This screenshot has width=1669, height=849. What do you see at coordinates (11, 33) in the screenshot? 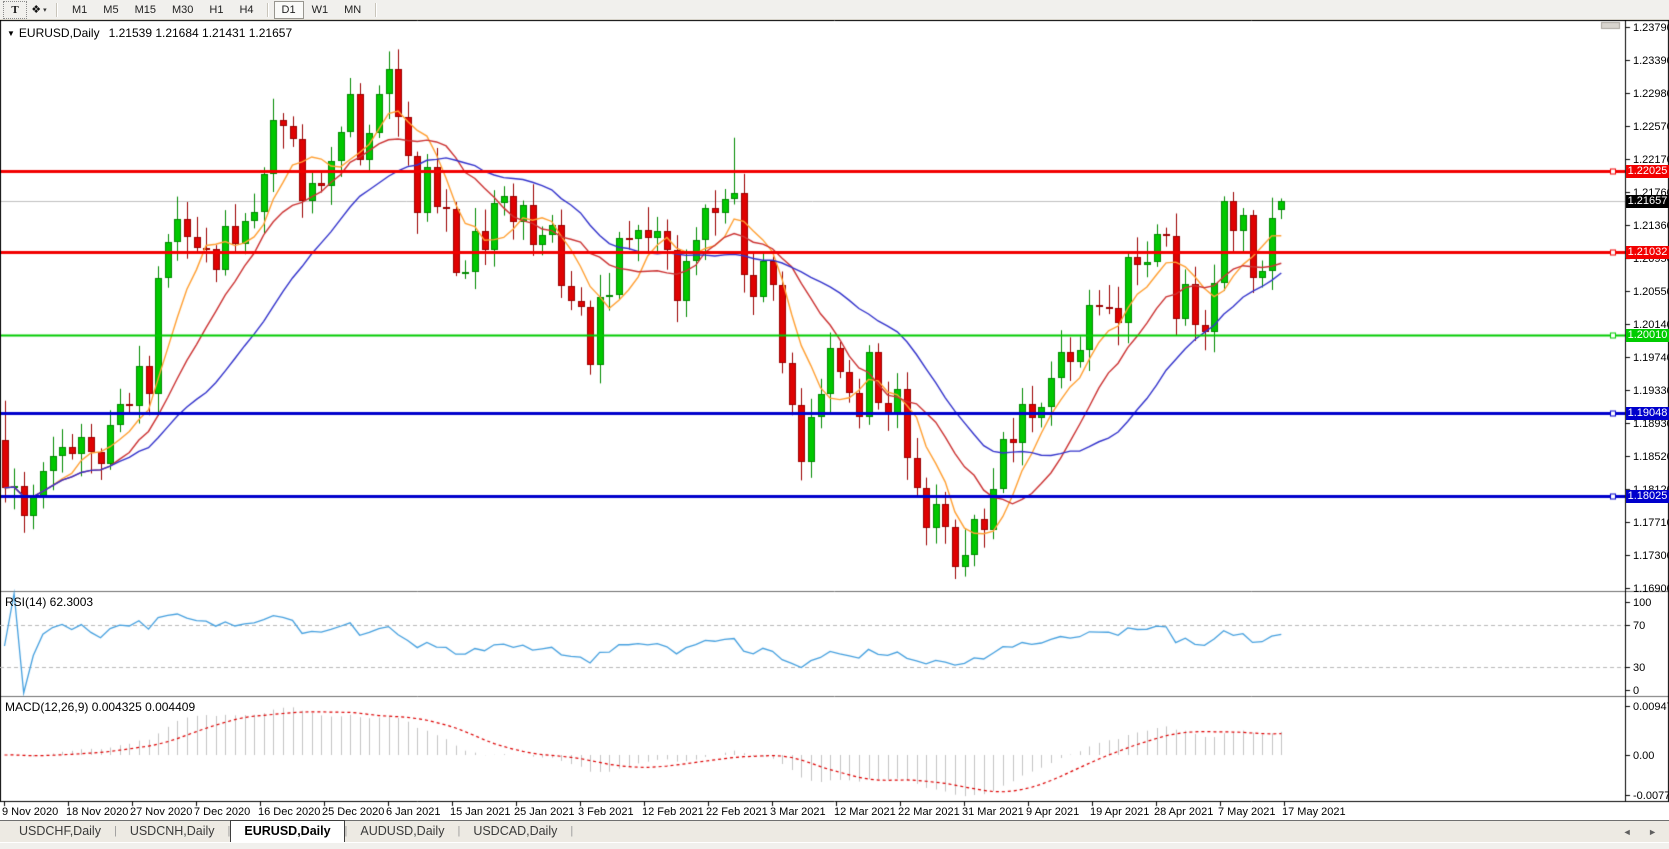
I see `collapse-triangle-icon: ▼` at bounding box center [11, 33].